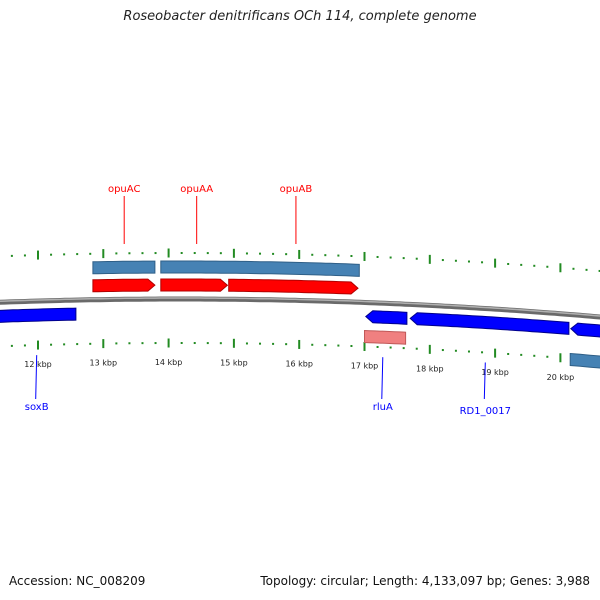 Image resolution: width=600 pixels, height=600 pixels. I want to click on gene-label: opuAC, so click(124, 189).